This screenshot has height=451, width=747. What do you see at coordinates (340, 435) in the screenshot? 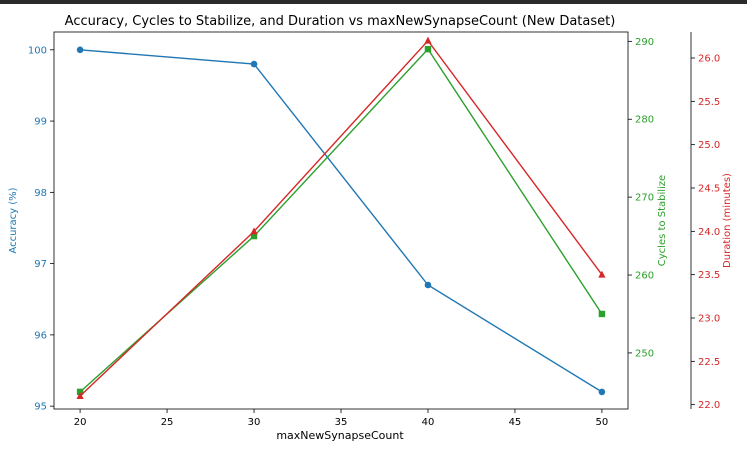
I see `x-axis-label: maxNewSynapseCount` at bounding box center [340, 435].